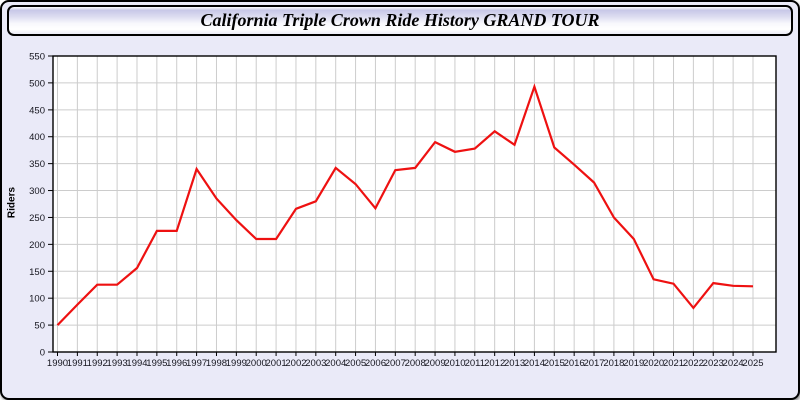  What do you see at coordinates (37, 137) in the screenshot?
I see `y-tick-label: 400` at bounding box center [37, 137].